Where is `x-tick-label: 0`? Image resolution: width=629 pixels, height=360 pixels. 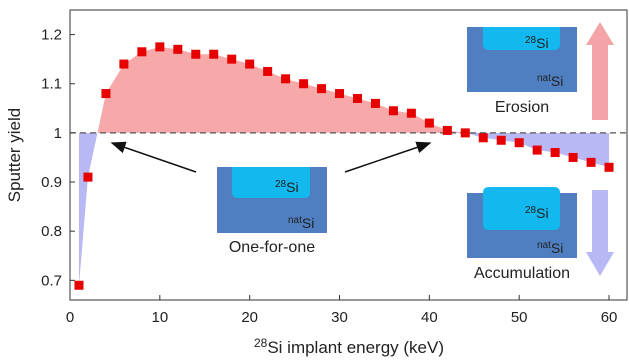
x-tick-label: 0 is located at coordinates (70, 317).